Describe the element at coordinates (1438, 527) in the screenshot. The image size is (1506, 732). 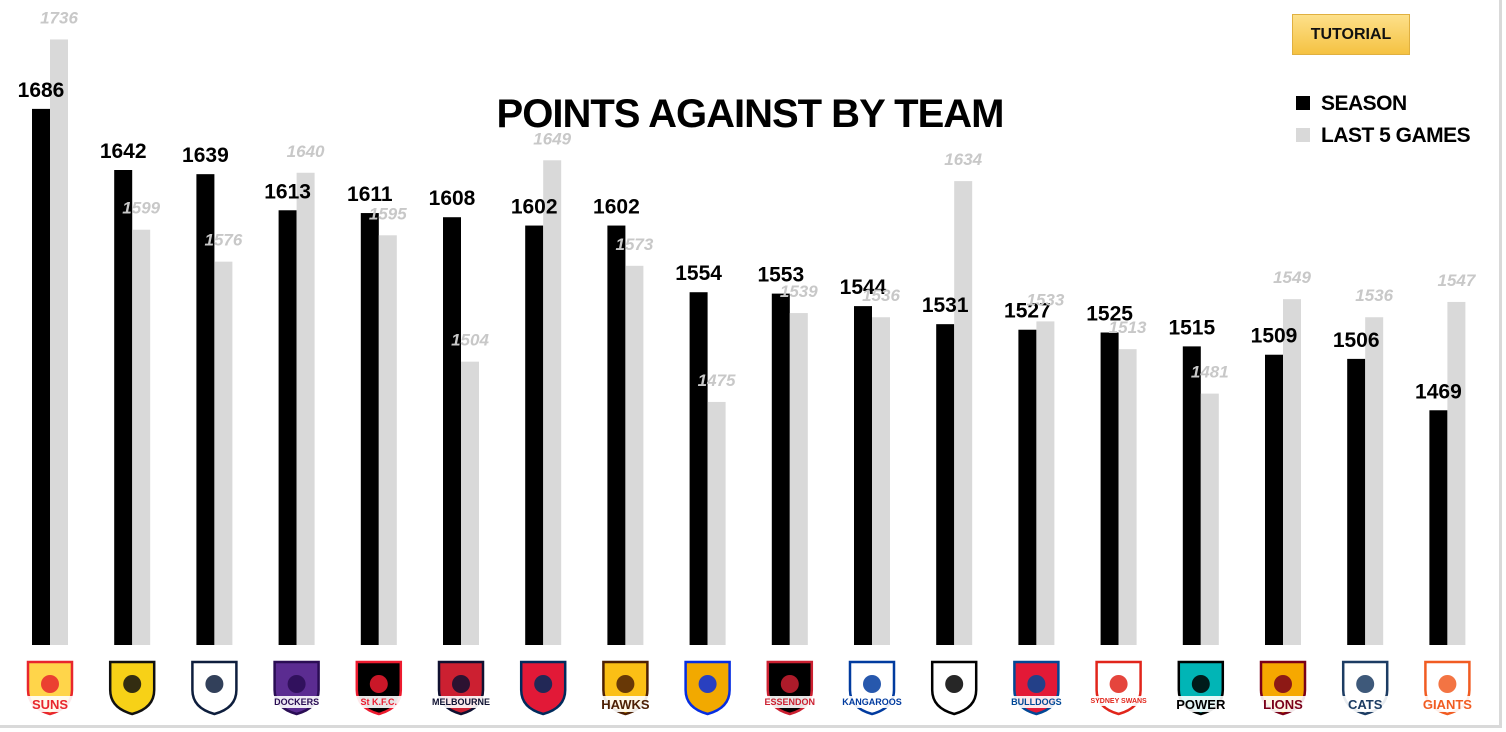
I see `bar-season-giants` at that location.